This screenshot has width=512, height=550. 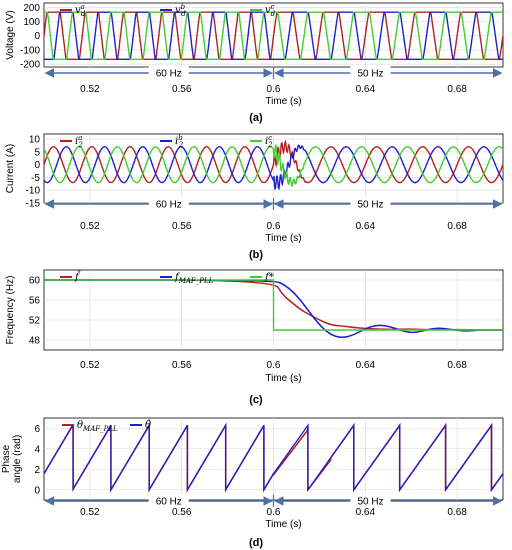 What do you see at coordinates (35, 321) in the screenshot?
I see `y-tick-label: 52` at bounding box center [35, 321].